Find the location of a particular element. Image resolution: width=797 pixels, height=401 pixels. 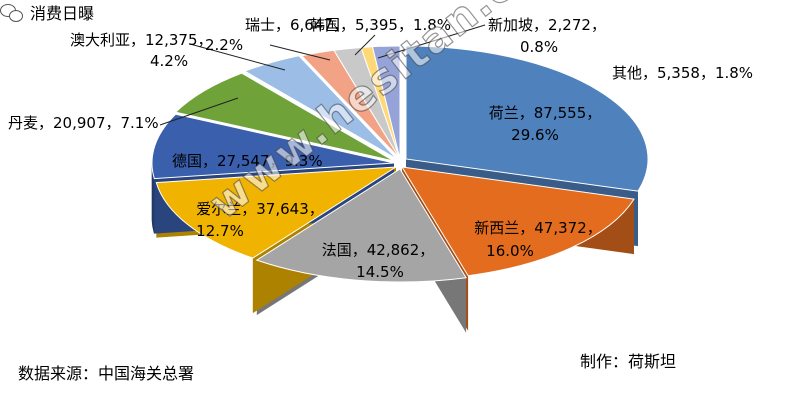

slice-label-10: 新加坡，2,272， is located at coordinates (547, 25).